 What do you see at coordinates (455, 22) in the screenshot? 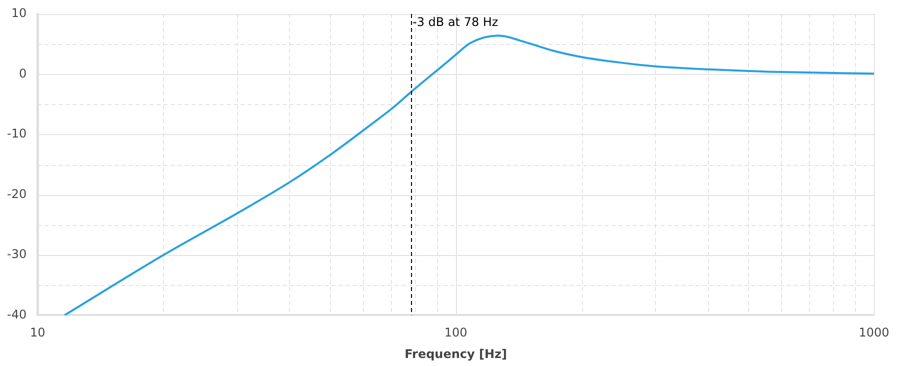
I see `ref-line-label: -3 dB at 78 Hz` at bounding box center [455, 22].